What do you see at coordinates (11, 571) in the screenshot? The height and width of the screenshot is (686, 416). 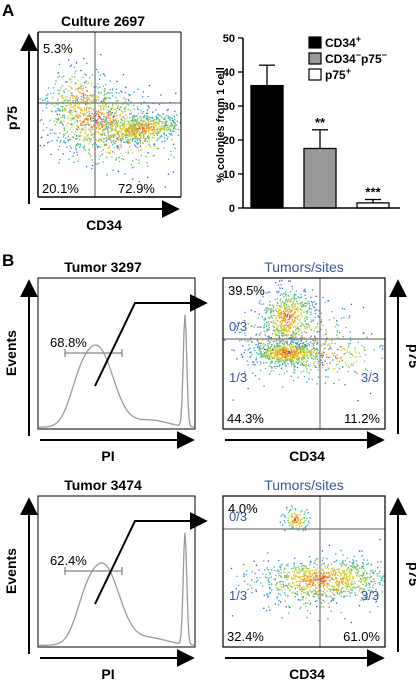 I see `hist-ylabel: Events` at bounding box center [11, 571].